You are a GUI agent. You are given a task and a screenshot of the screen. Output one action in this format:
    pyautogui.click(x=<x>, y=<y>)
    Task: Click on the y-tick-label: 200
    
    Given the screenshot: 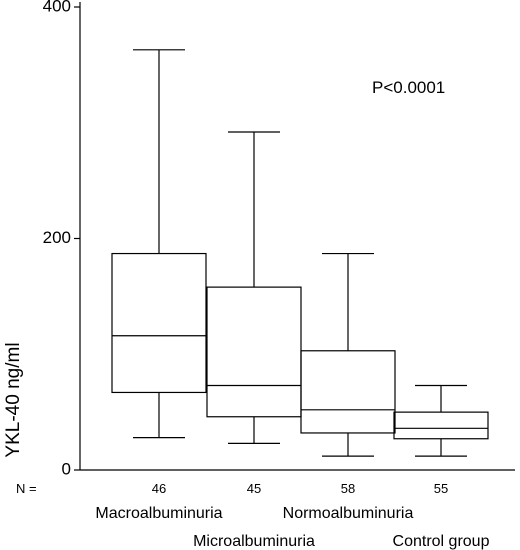 What is the action you would take?
    pyautogui.click(x=57, y=237)
    